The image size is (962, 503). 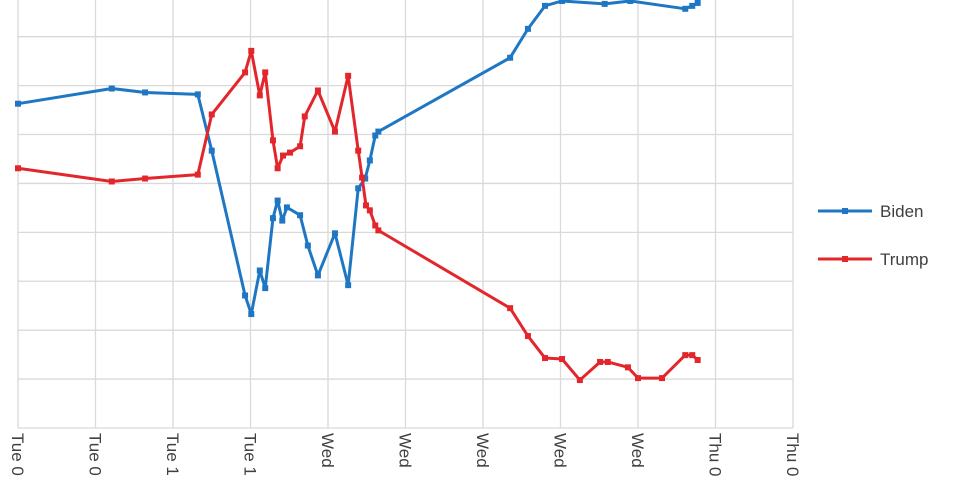 I want to click on legend-label: Biden, so click(x=901, y=211).